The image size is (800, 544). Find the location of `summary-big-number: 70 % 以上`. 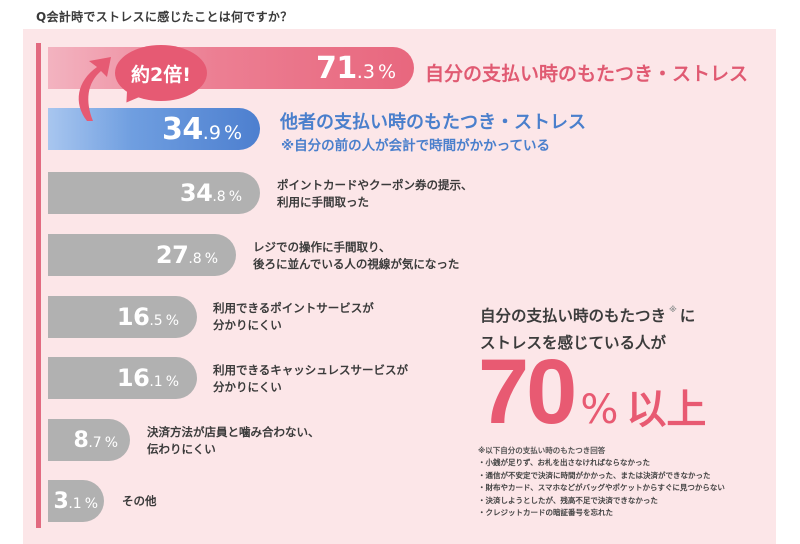

summary-big-number: 70 % 以上 is located at coordinates (592, 392).